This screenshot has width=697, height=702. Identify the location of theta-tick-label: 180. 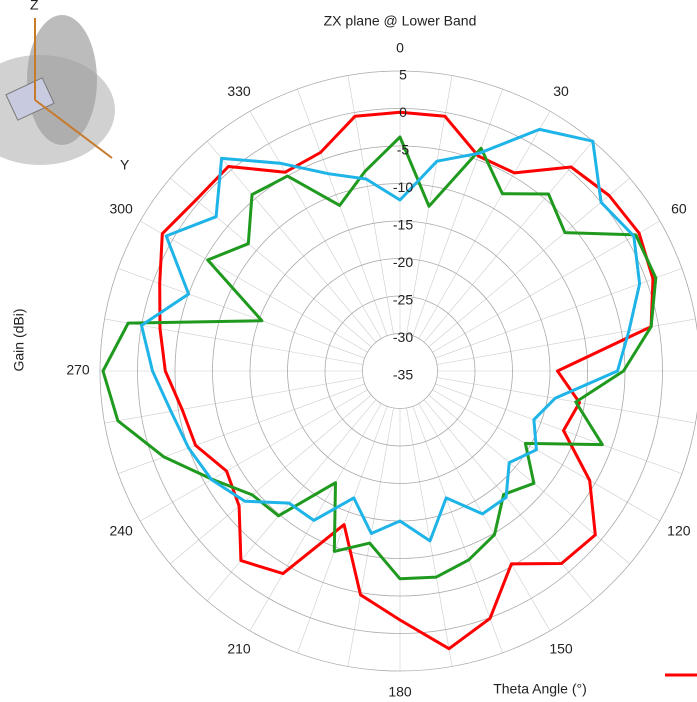
(400, 692).